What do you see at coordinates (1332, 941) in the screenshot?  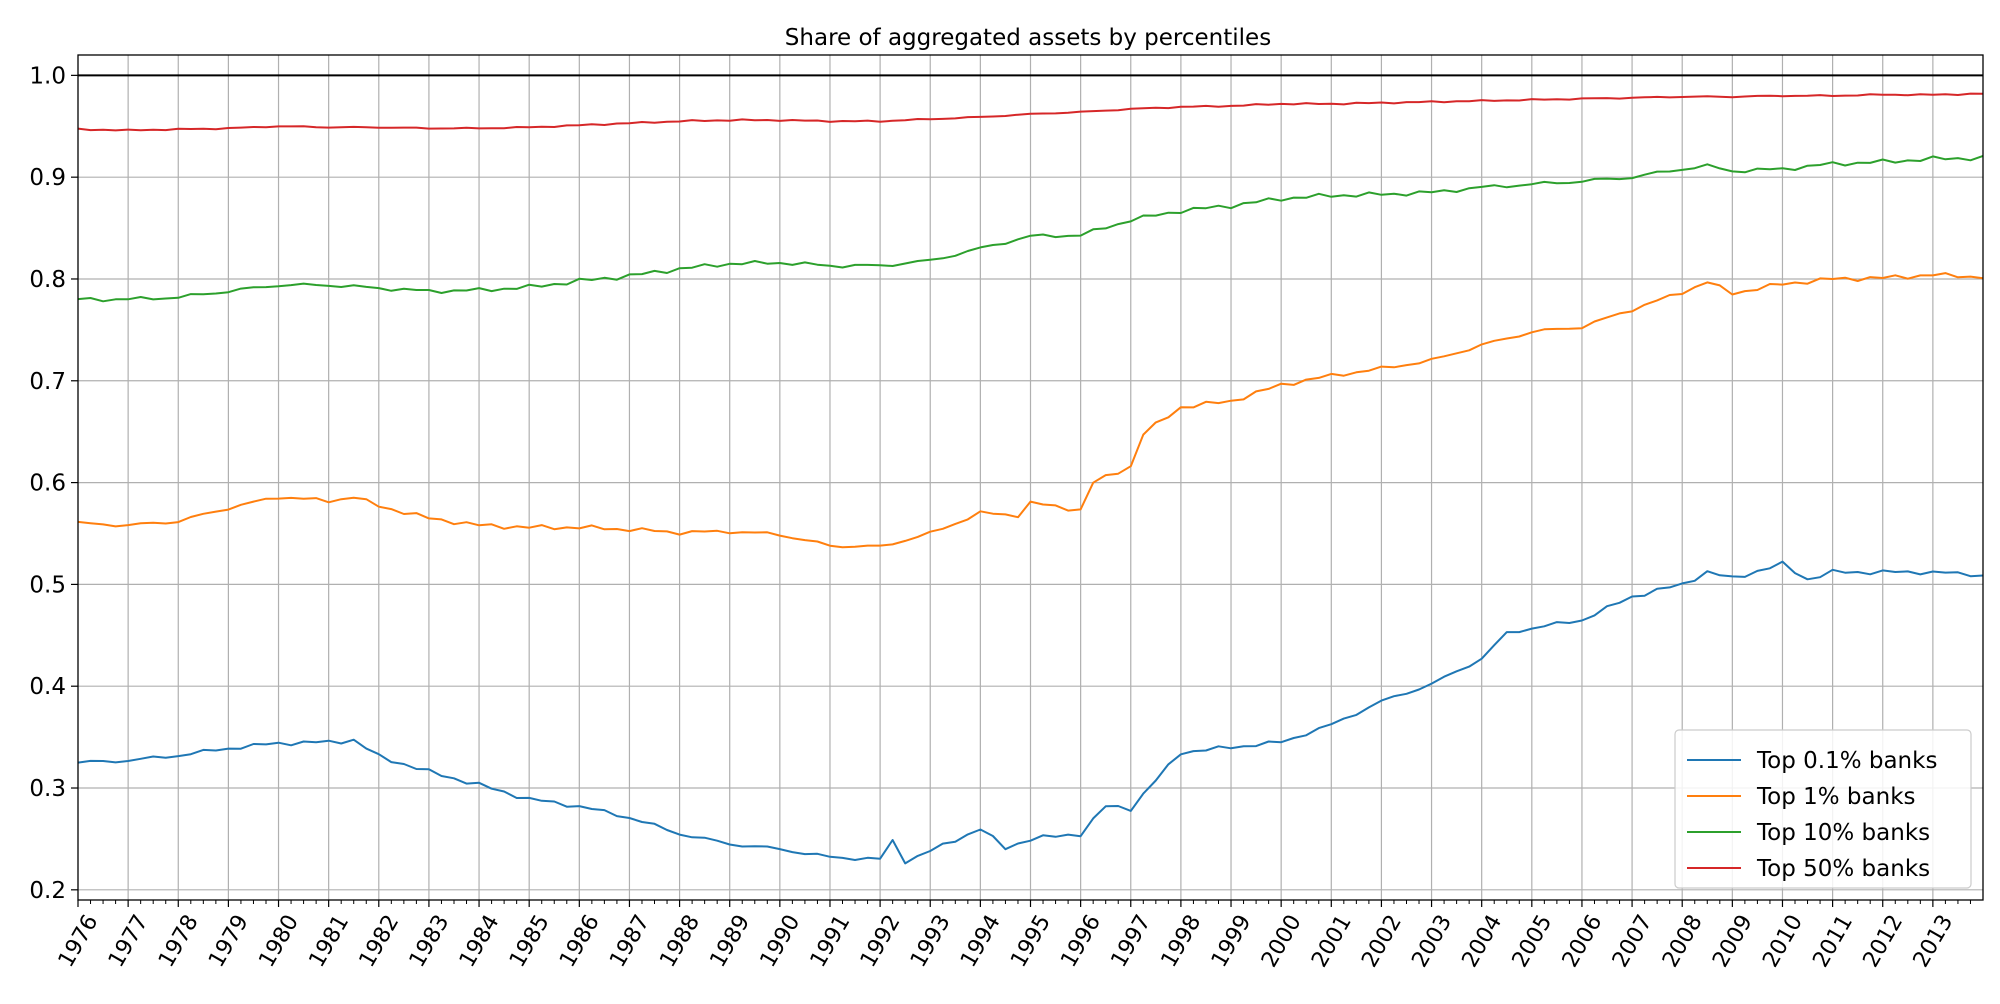 I see `x-tick-label: 2001` at bounding box center [1332, 941].